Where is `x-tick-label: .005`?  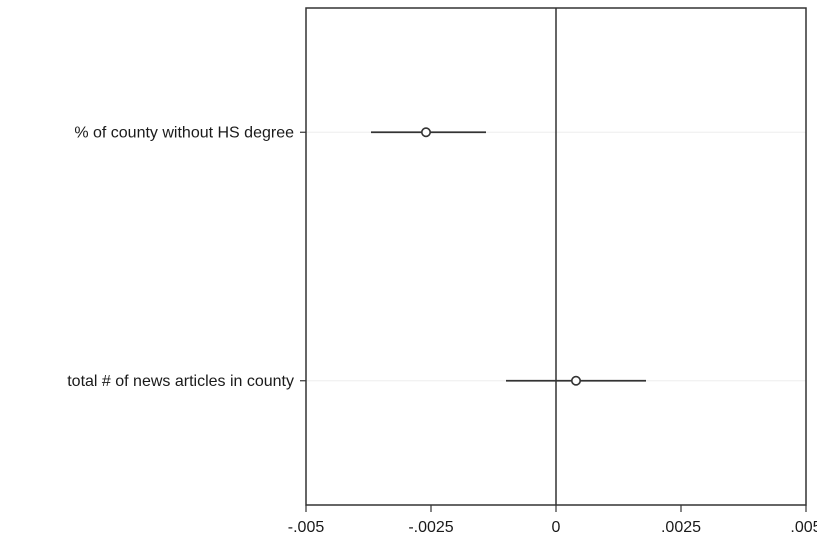
x-tick-label: .005 is located at coordinates (803, 527).